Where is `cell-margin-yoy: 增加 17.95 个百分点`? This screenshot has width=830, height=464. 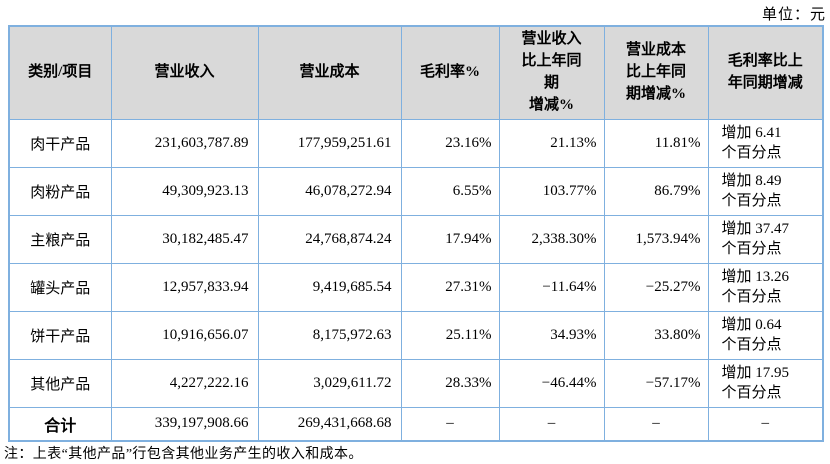
cell-margin-yoy: 增加 17.95 个百分点 is located at coordinates (765, 383).